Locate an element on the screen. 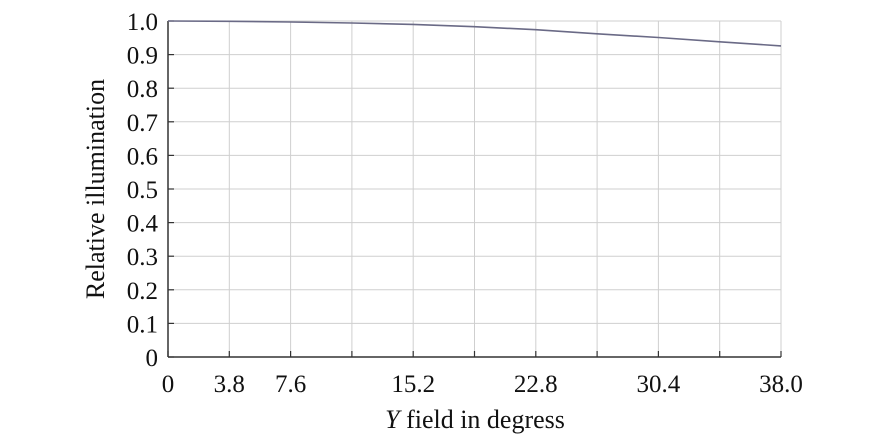 The width and height of the screenshot is (886, 439). x-tick-labels: 0 3.8 7.6 15.2 22.8 30.4 38.0 is located at coordinates (482, 384).